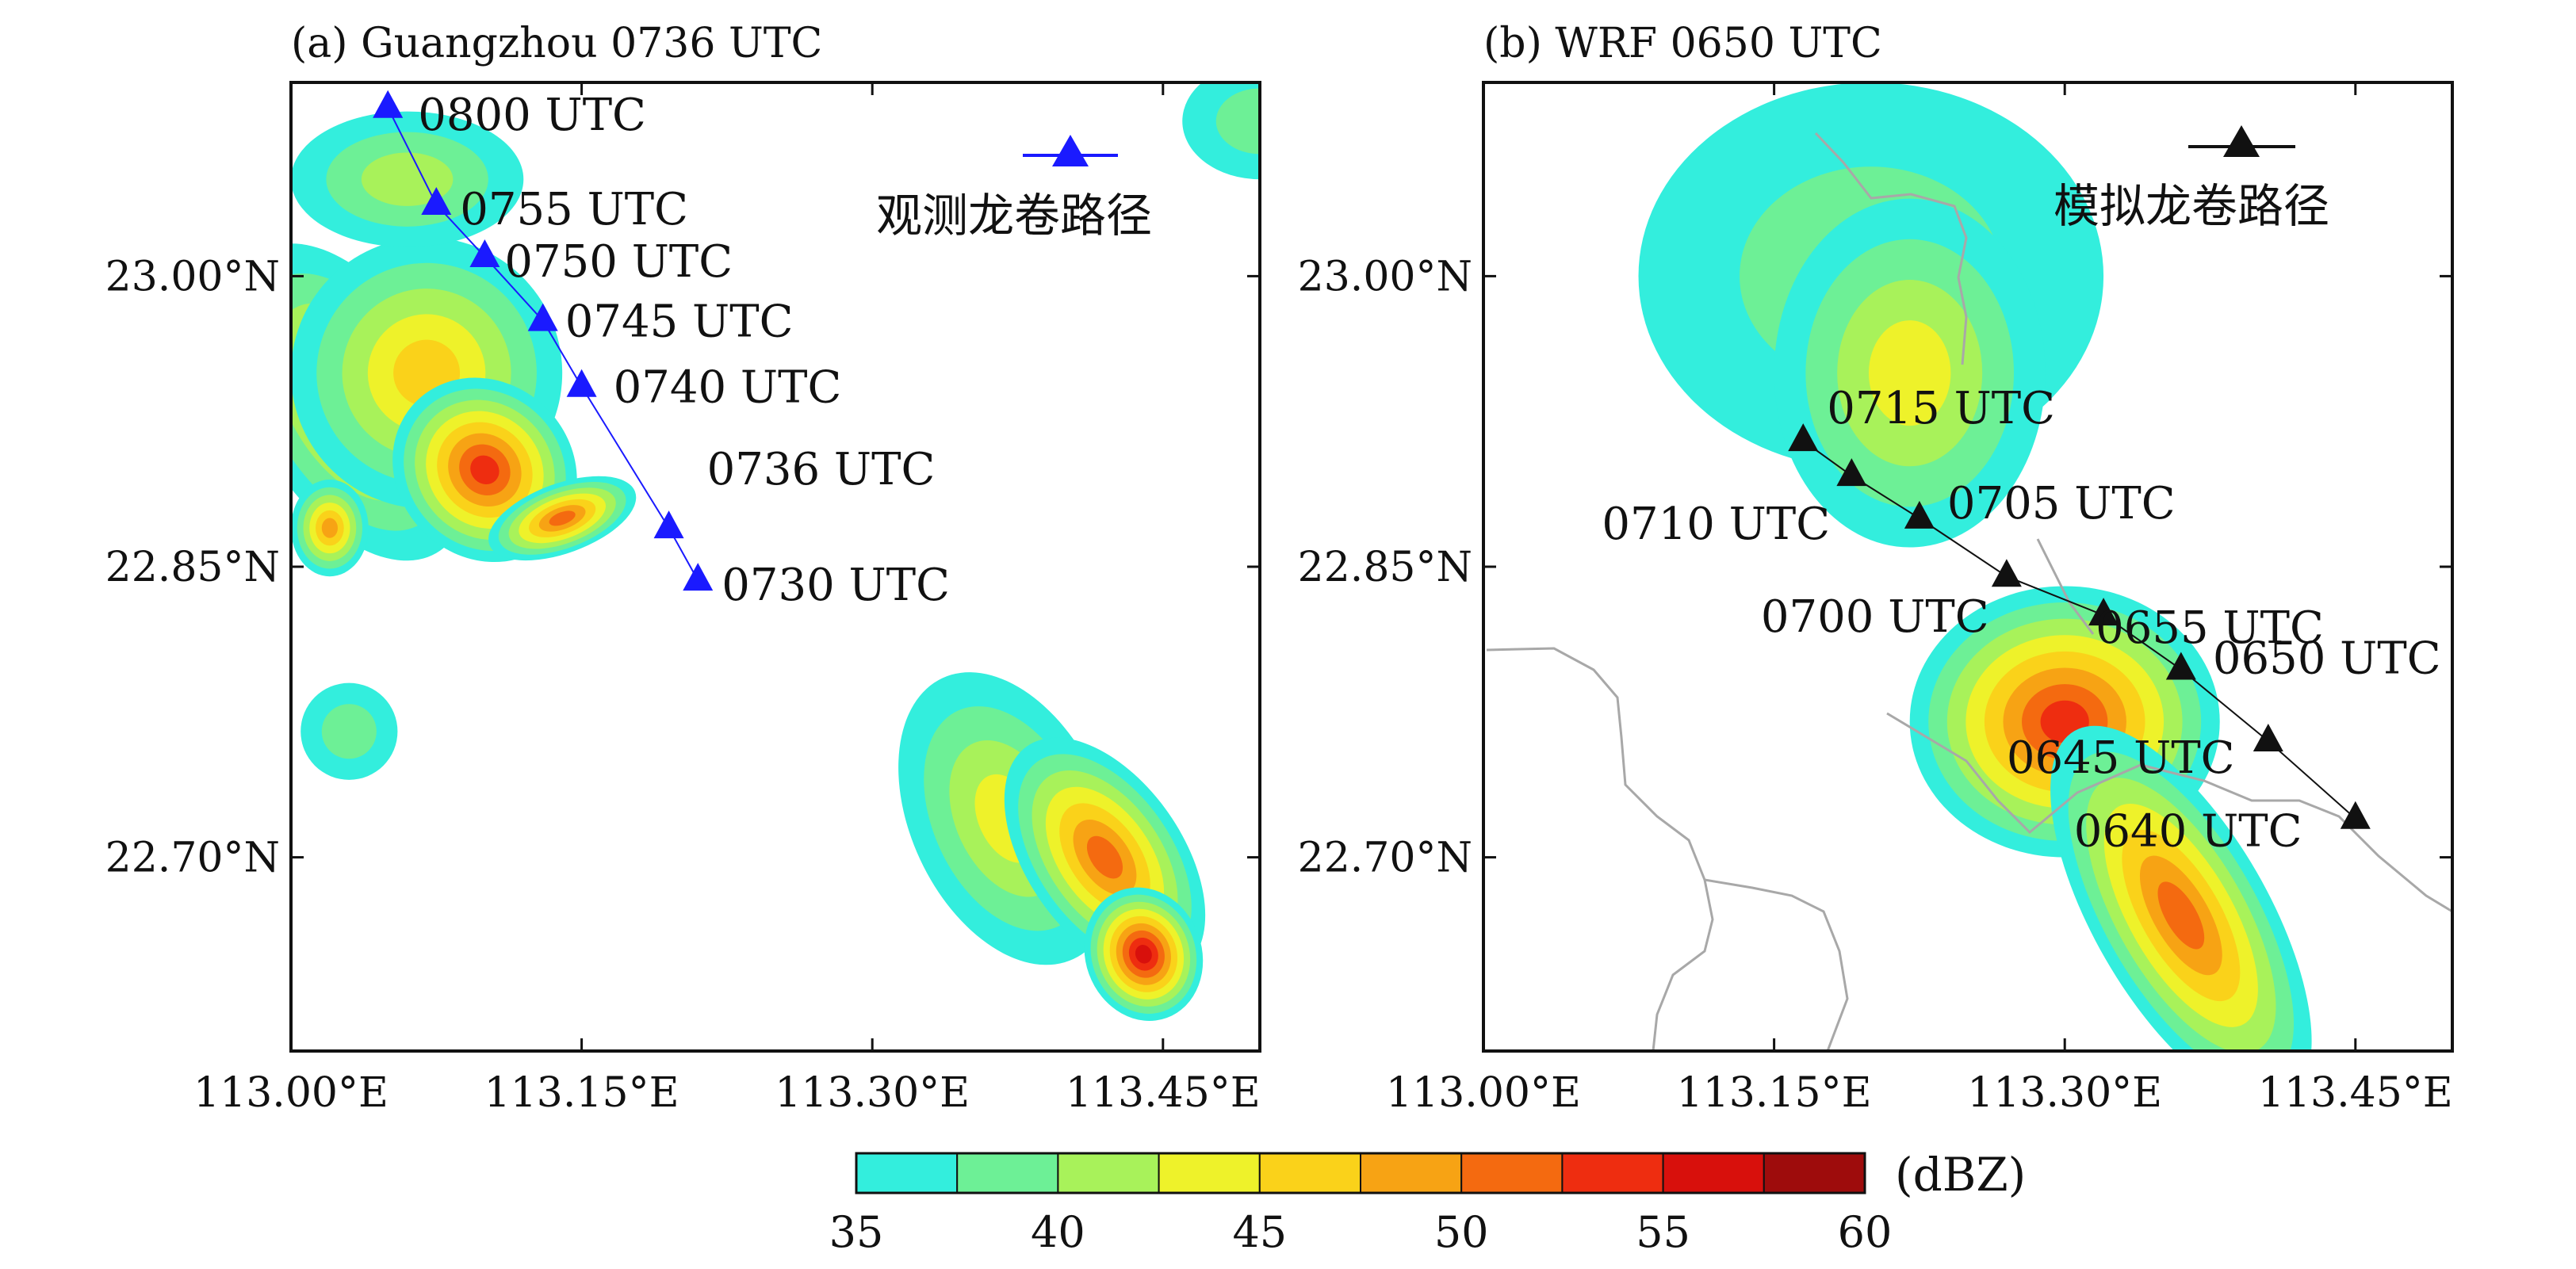 This screenshot has width=2576, height=1269. Describe the element at coordinates (668, 524) in the screenshot. I see `track-point-0736-utc-triangle-icon` at that location.